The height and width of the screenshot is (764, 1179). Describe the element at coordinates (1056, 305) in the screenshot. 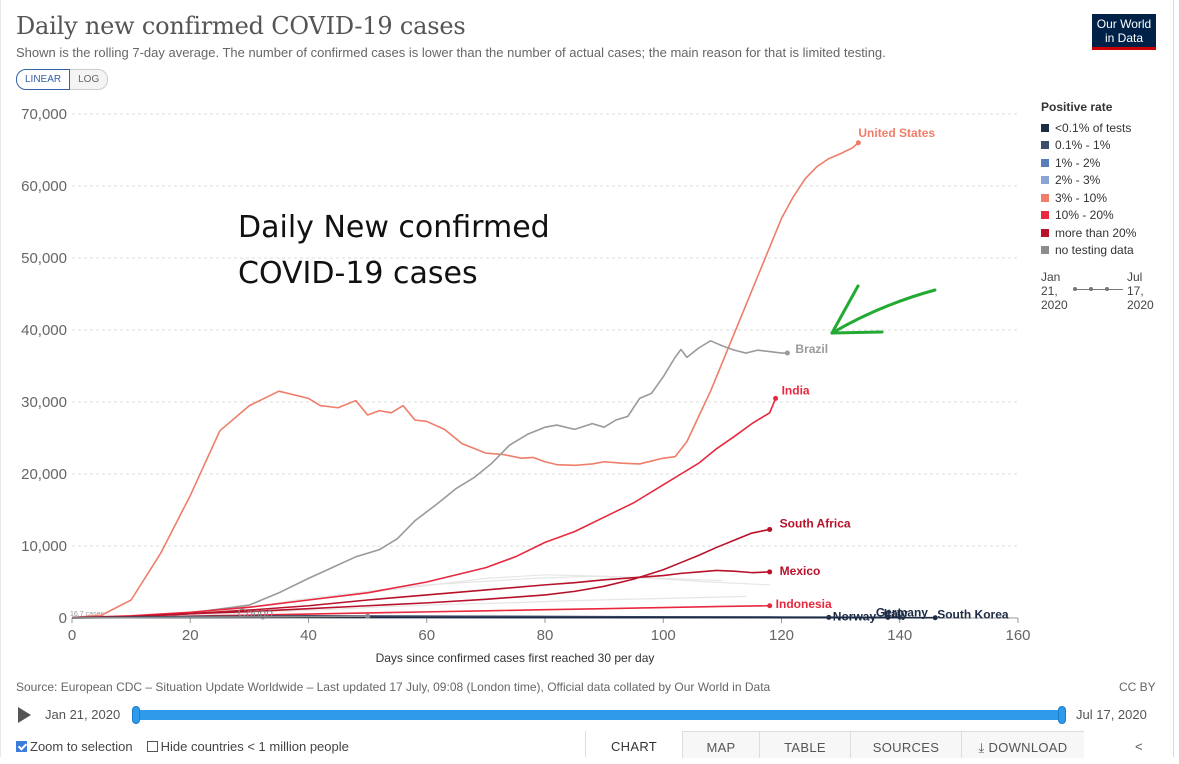

I see `range-start-year: 2020` at that location.